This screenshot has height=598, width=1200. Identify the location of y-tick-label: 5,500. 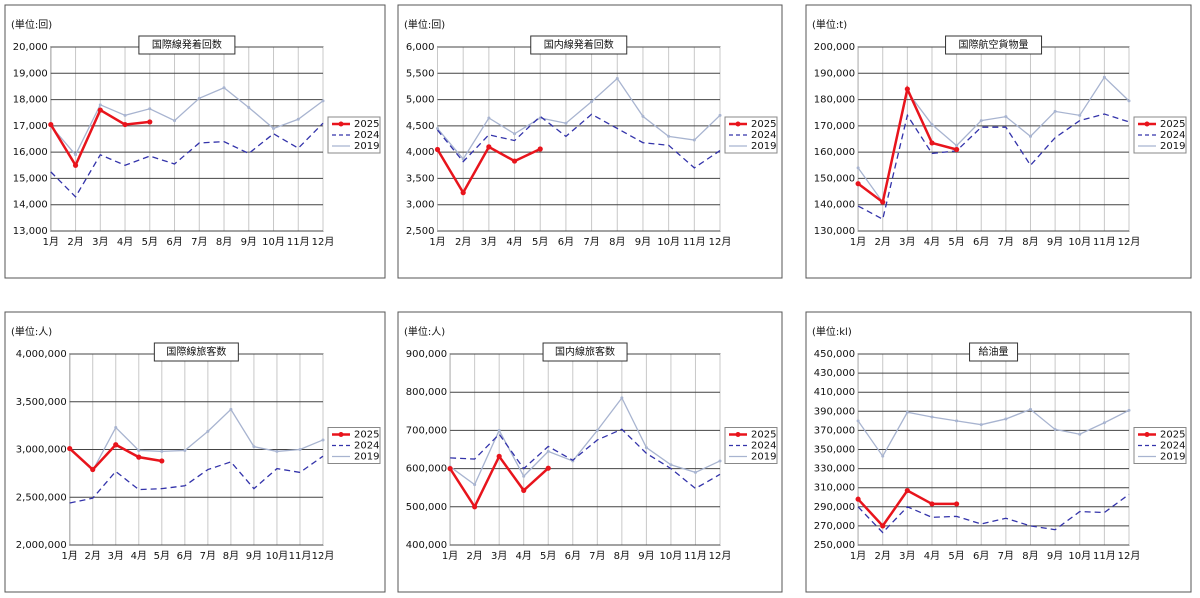
(420, 73).